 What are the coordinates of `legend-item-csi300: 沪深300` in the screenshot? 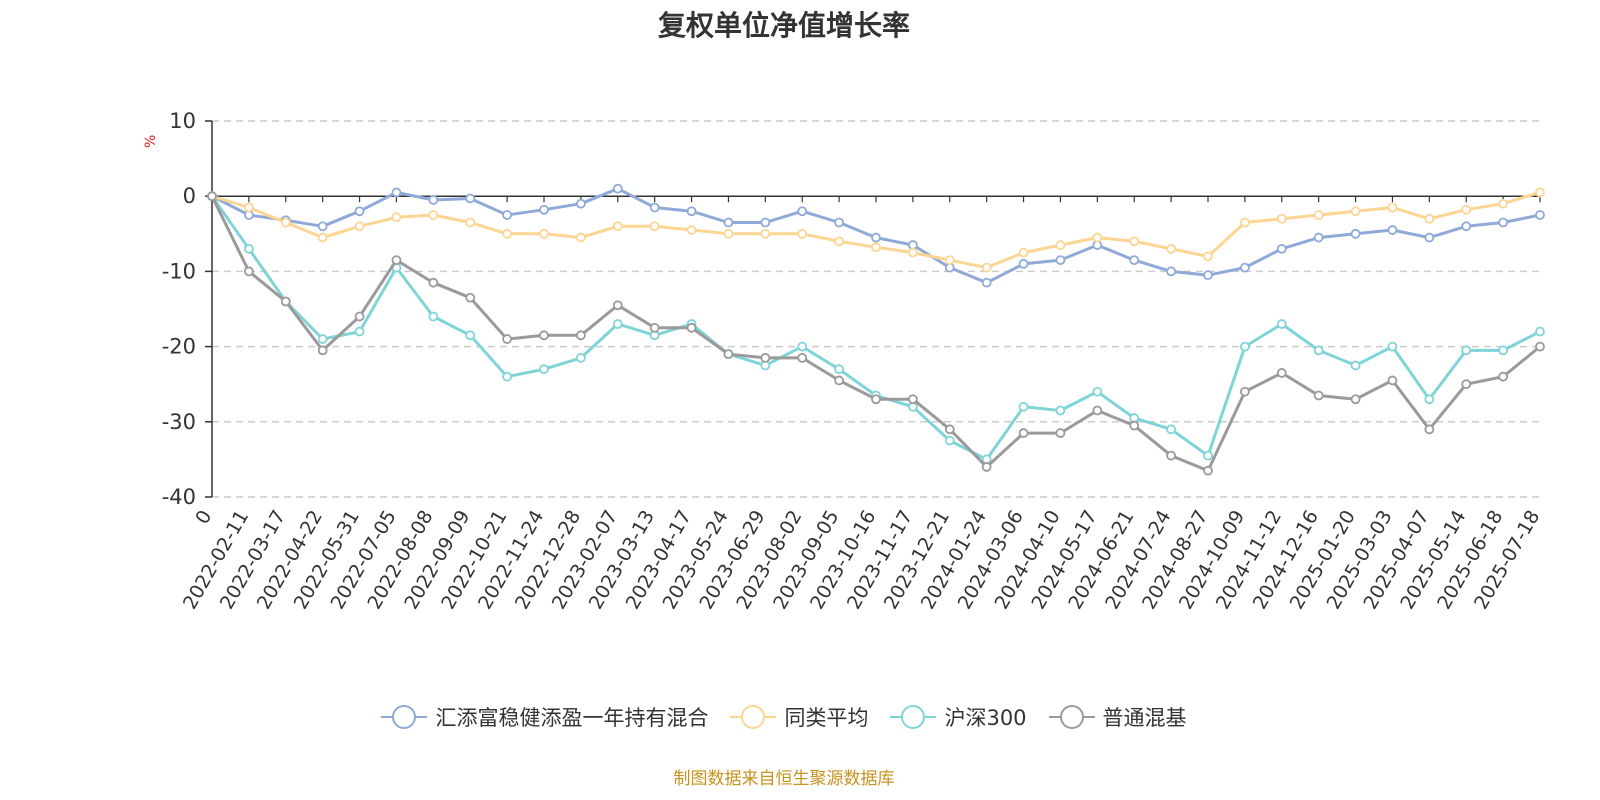 It's located at (958, 717).